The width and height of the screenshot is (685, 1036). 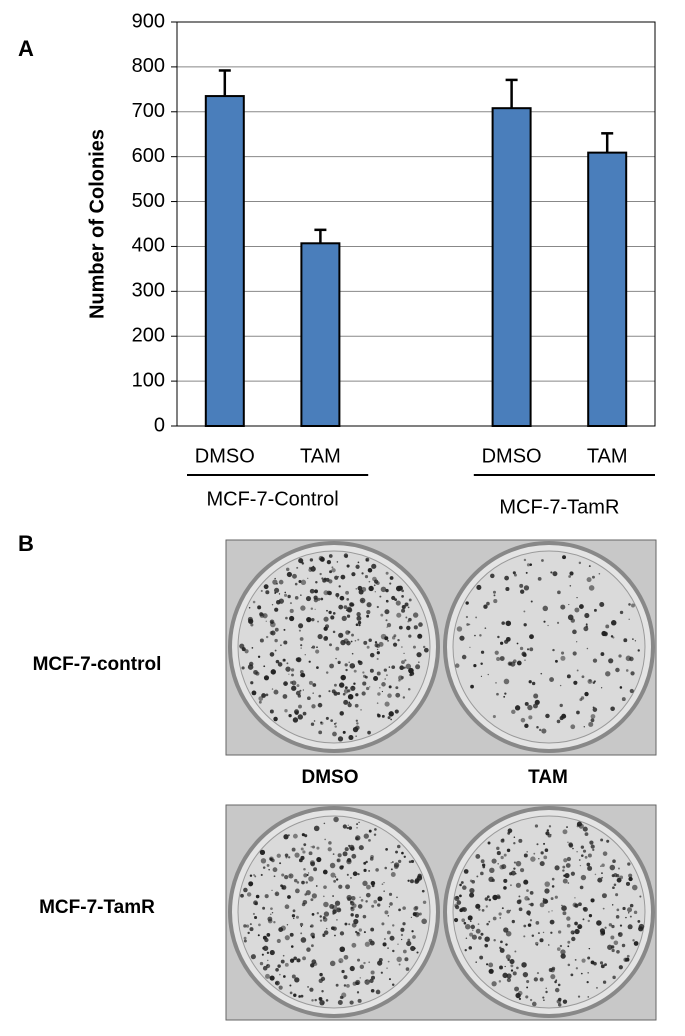 I want to click on y-tick-label: 0, so click(x=159, y=425).